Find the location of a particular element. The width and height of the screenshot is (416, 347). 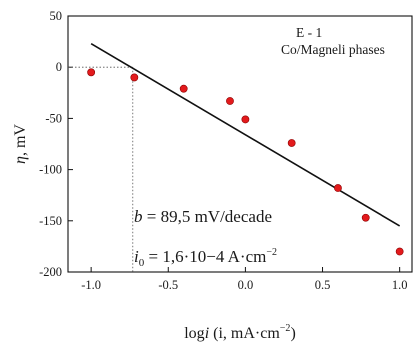

i0-variable: i is located at coordinates (136, 256).